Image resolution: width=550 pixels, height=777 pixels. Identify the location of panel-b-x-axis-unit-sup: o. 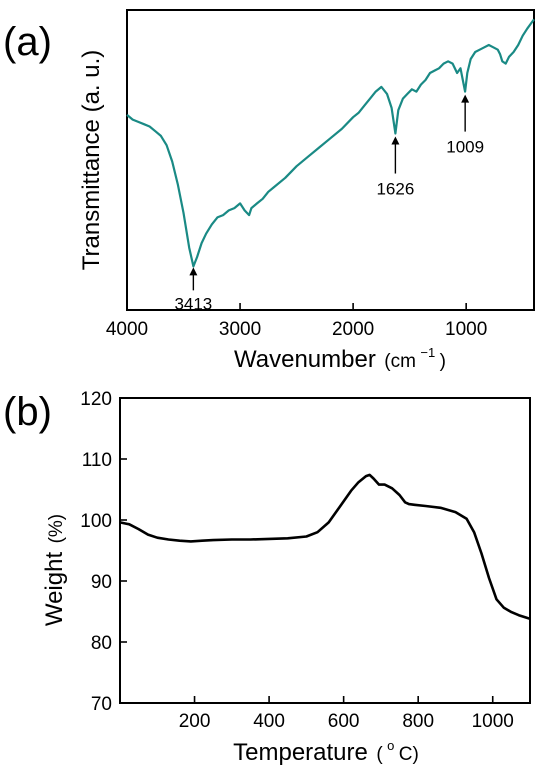
(390, 745).